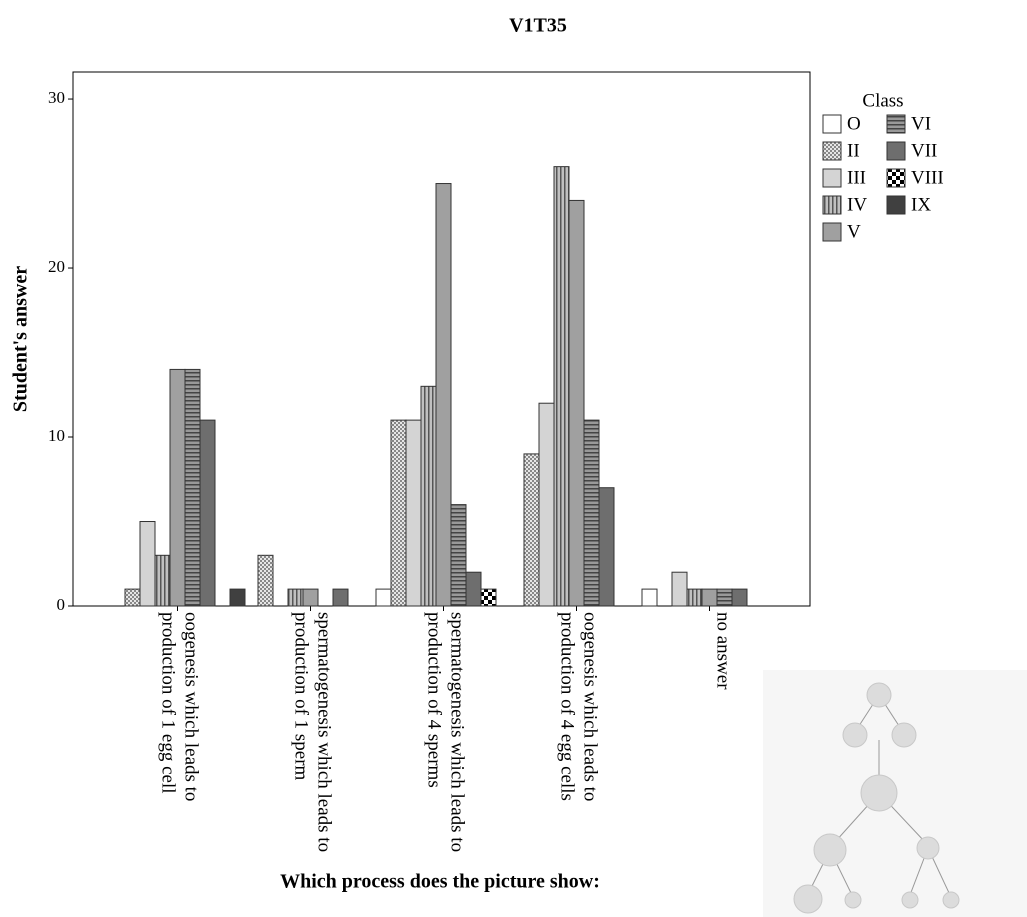 Image resolution: width=1027 pixels, height=917 pixels. I want to click on legend-label: VII, so click(924, 150).